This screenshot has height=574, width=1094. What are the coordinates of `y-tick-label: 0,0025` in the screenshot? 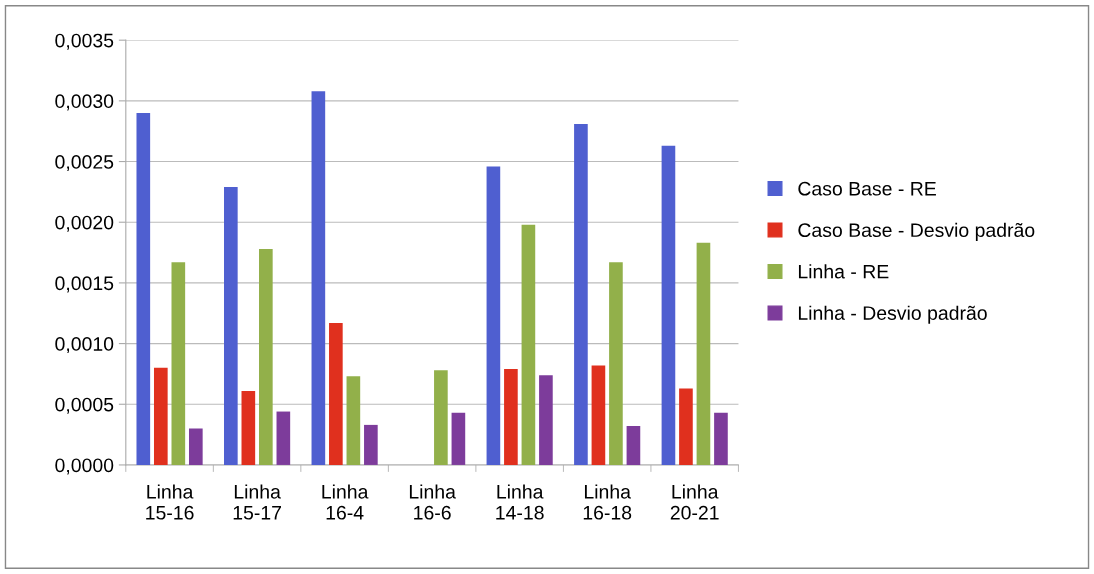 It's located at (84, 163).